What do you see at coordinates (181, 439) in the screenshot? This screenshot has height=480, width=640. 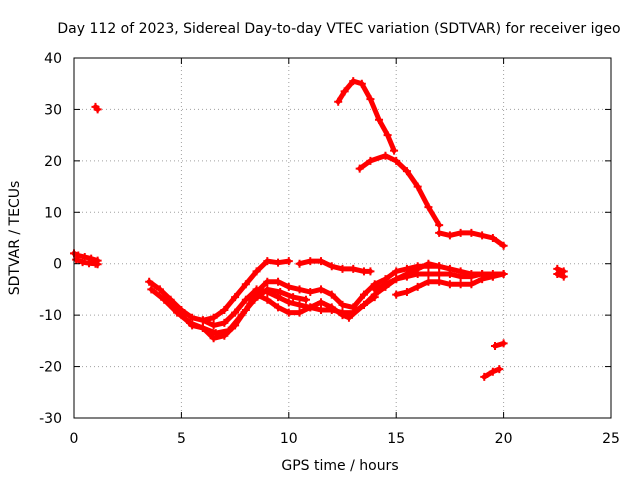 I see `x-tick-label: 5` at bounding box center [181, 439].